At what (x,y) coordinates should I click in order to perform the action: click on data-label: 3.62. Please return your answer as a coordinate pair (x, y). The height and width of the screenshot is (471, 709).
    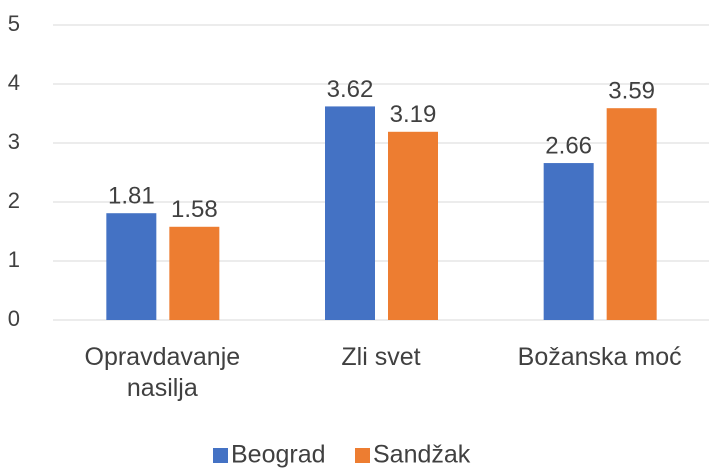
    Looking at the image, I should click on (350, 89).